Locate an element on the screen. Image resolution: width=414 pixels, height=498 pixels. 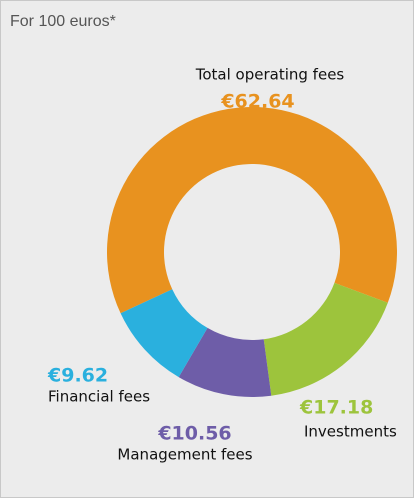
category-label: Investments is located at coordinates (350, 432).